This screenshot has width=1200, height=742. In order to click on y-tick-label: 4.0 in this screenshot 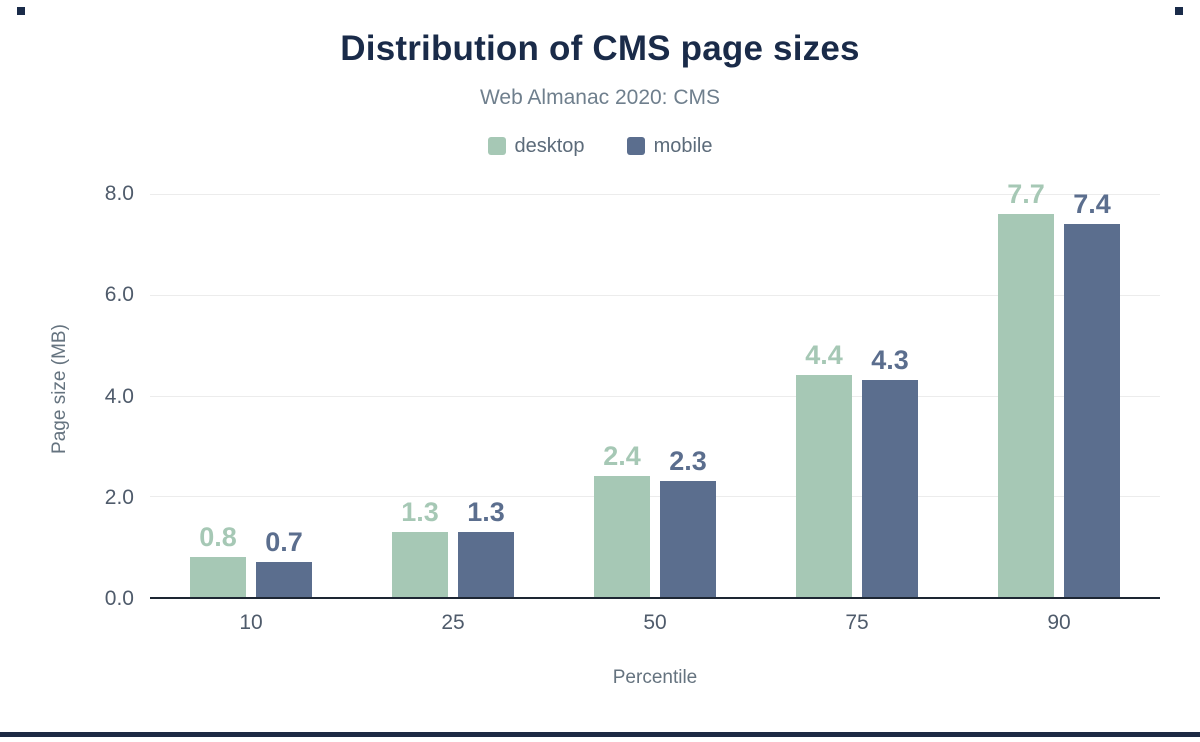, I will do `click(119, 396)`.